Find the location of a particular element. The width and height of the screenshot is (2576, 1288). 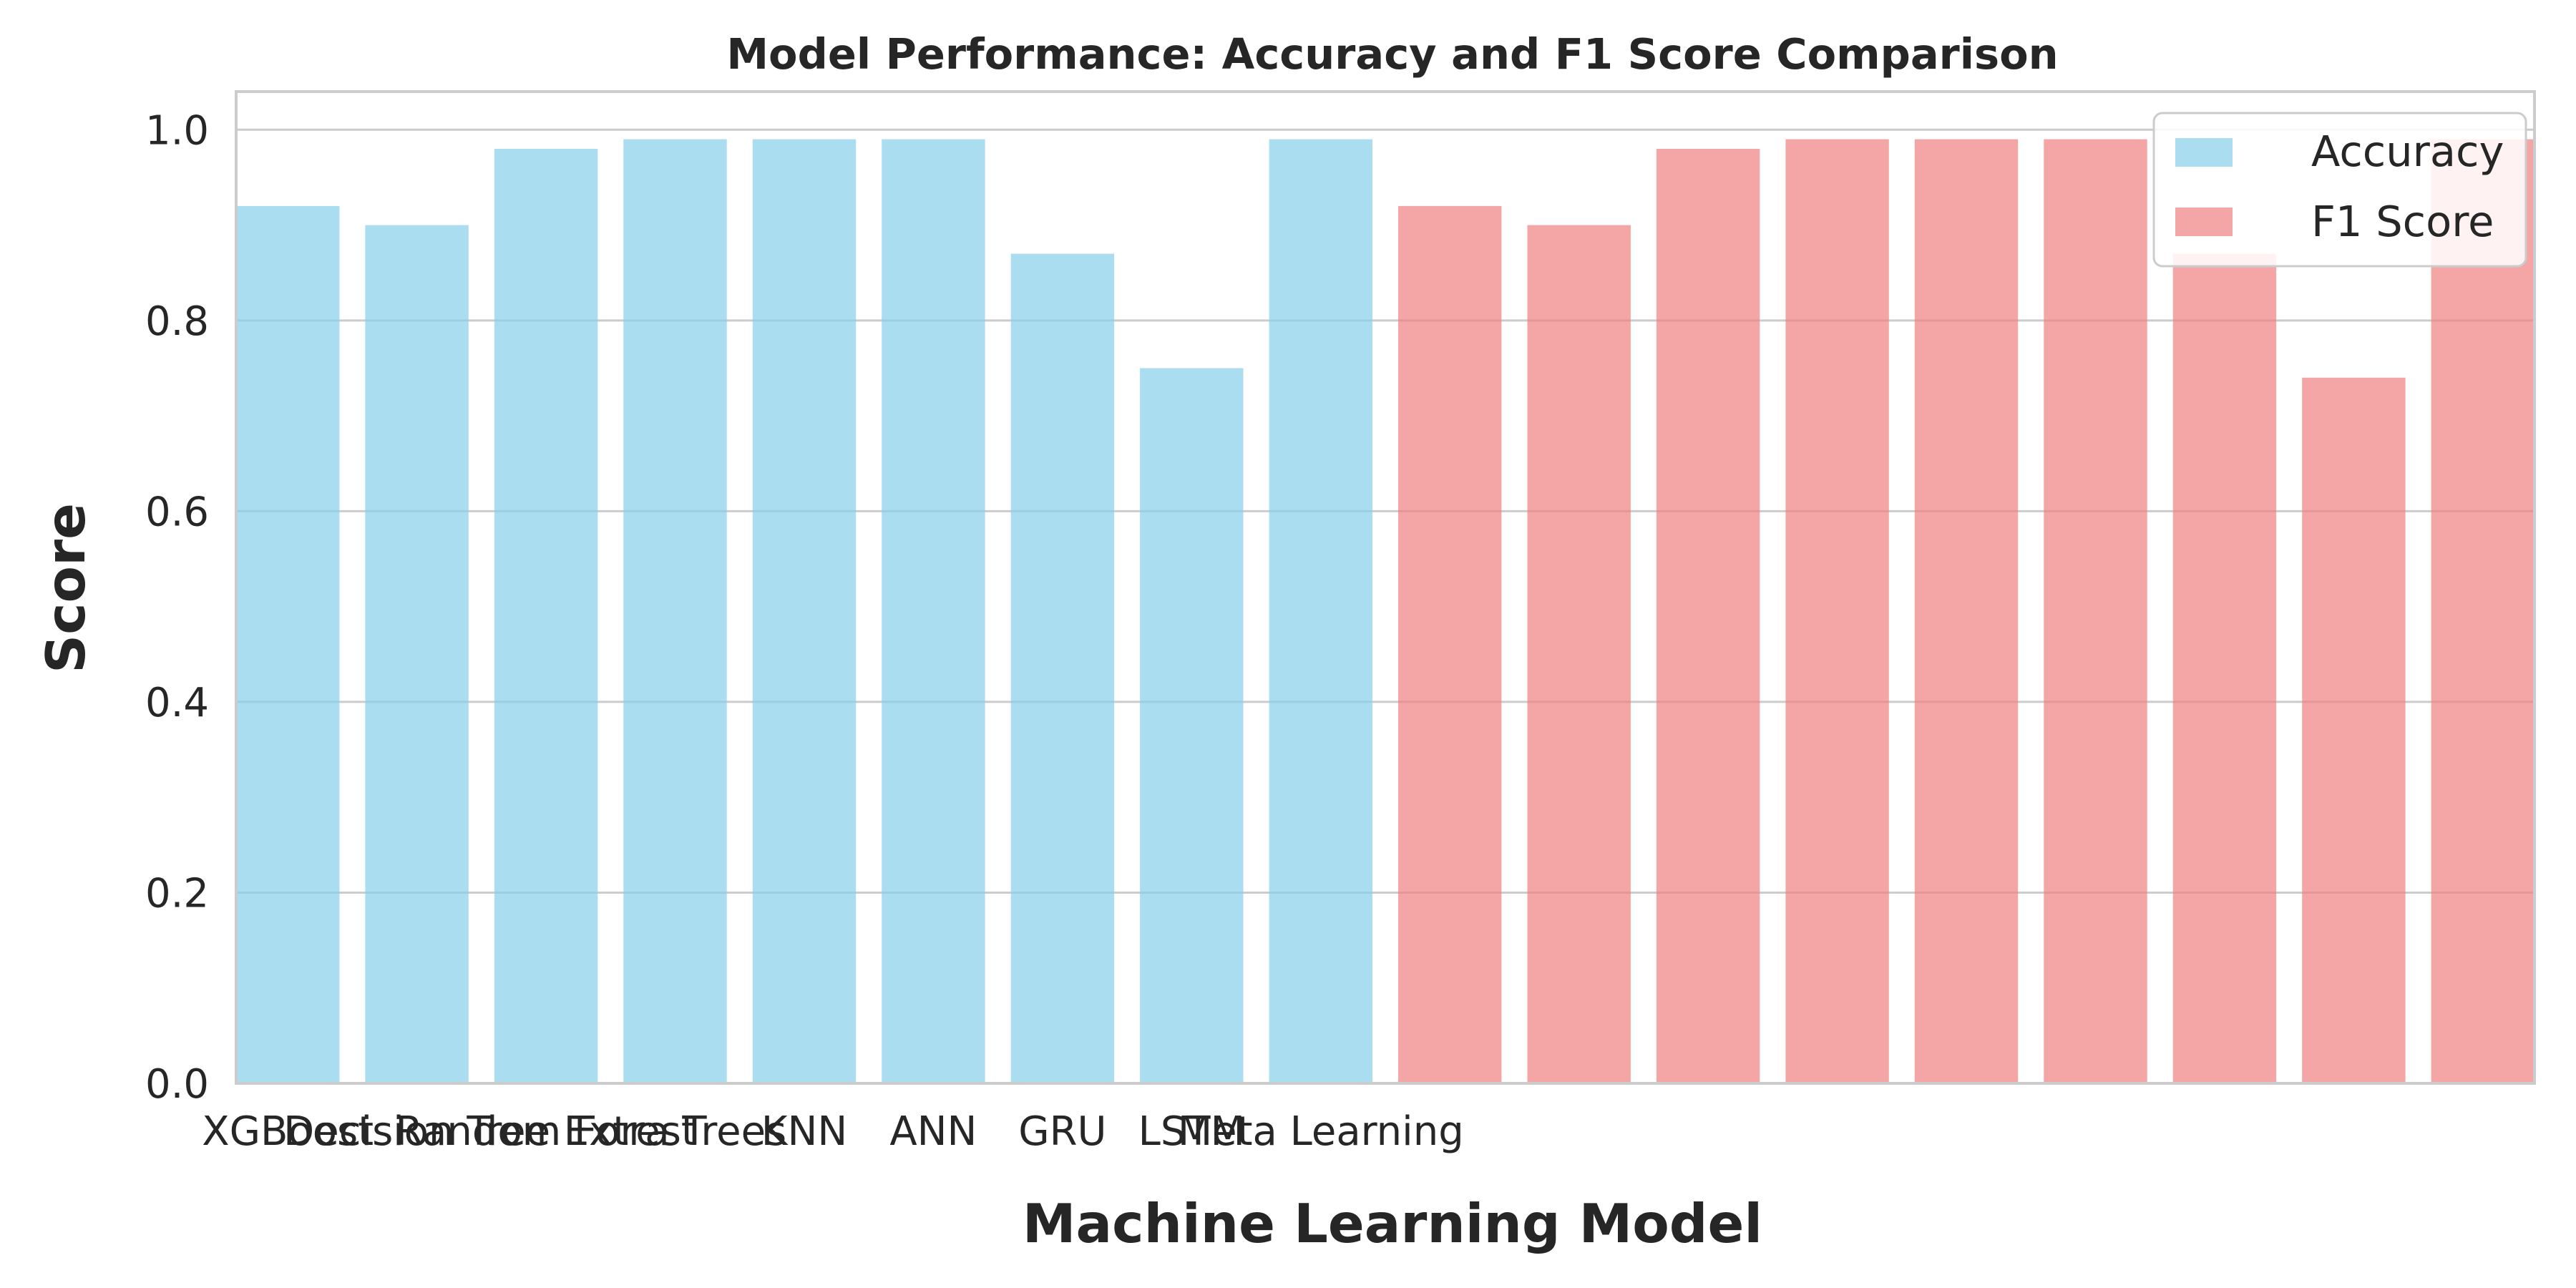

bar-f1-score-knn is located at coordinates (1966, 611).